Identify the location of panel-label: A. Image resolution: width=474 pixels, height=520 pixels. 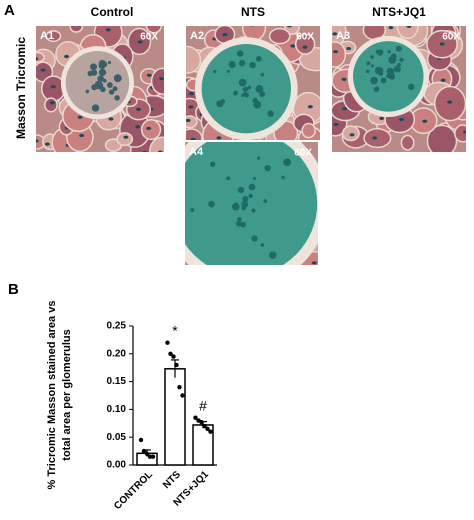
(9, 10).